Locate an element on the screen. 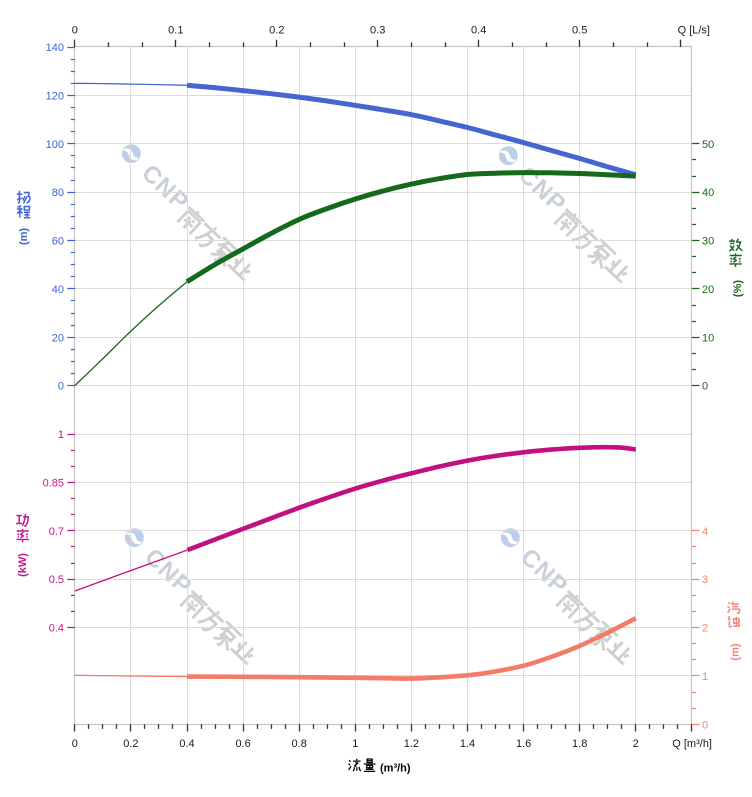 The image size is (752, 797). svg-text: Q [L/s] is located at coordinates (694, 31).